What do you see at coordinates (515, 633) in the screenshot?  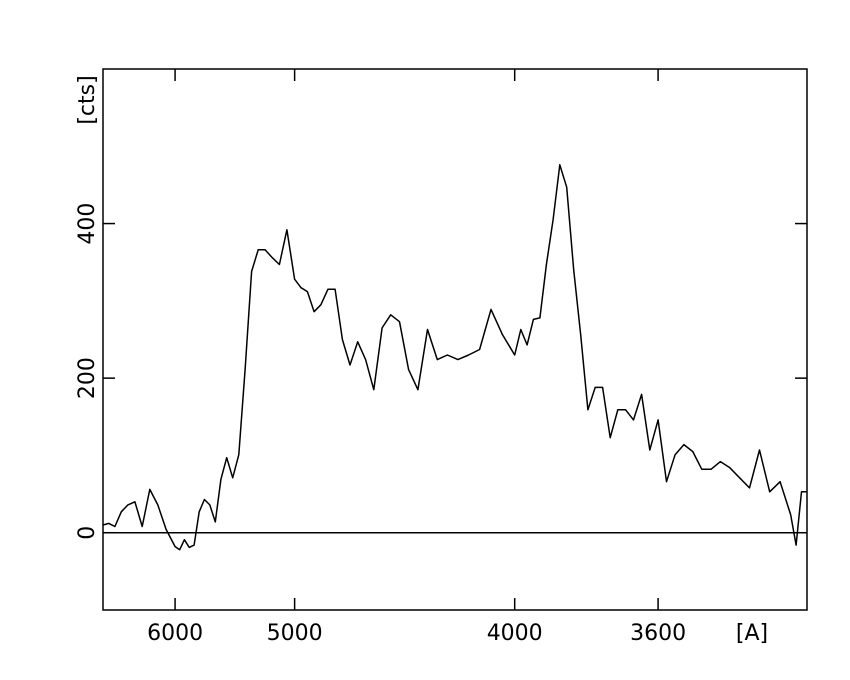 I see `x-tick-label: 4000` at bounding box center [515, 633].